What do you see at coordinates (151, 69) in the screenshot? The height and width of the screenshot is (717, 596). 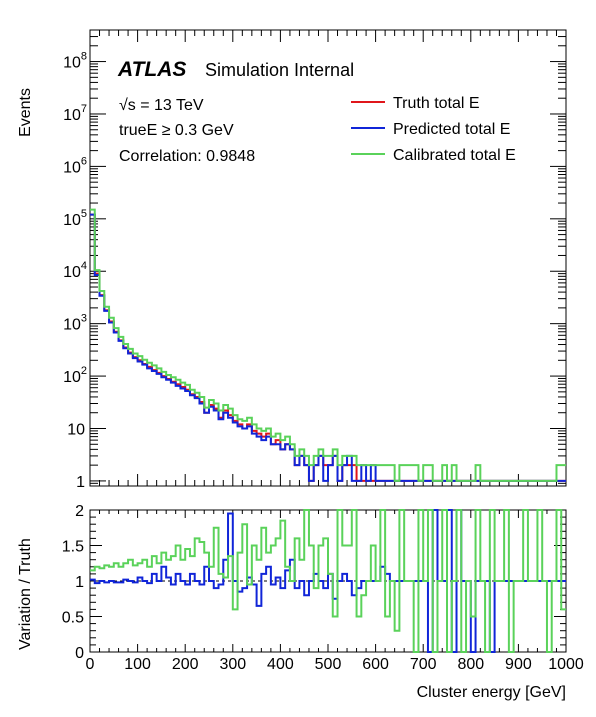 I see `atlas-label: ATLAS` at bounding box center [151, 69].